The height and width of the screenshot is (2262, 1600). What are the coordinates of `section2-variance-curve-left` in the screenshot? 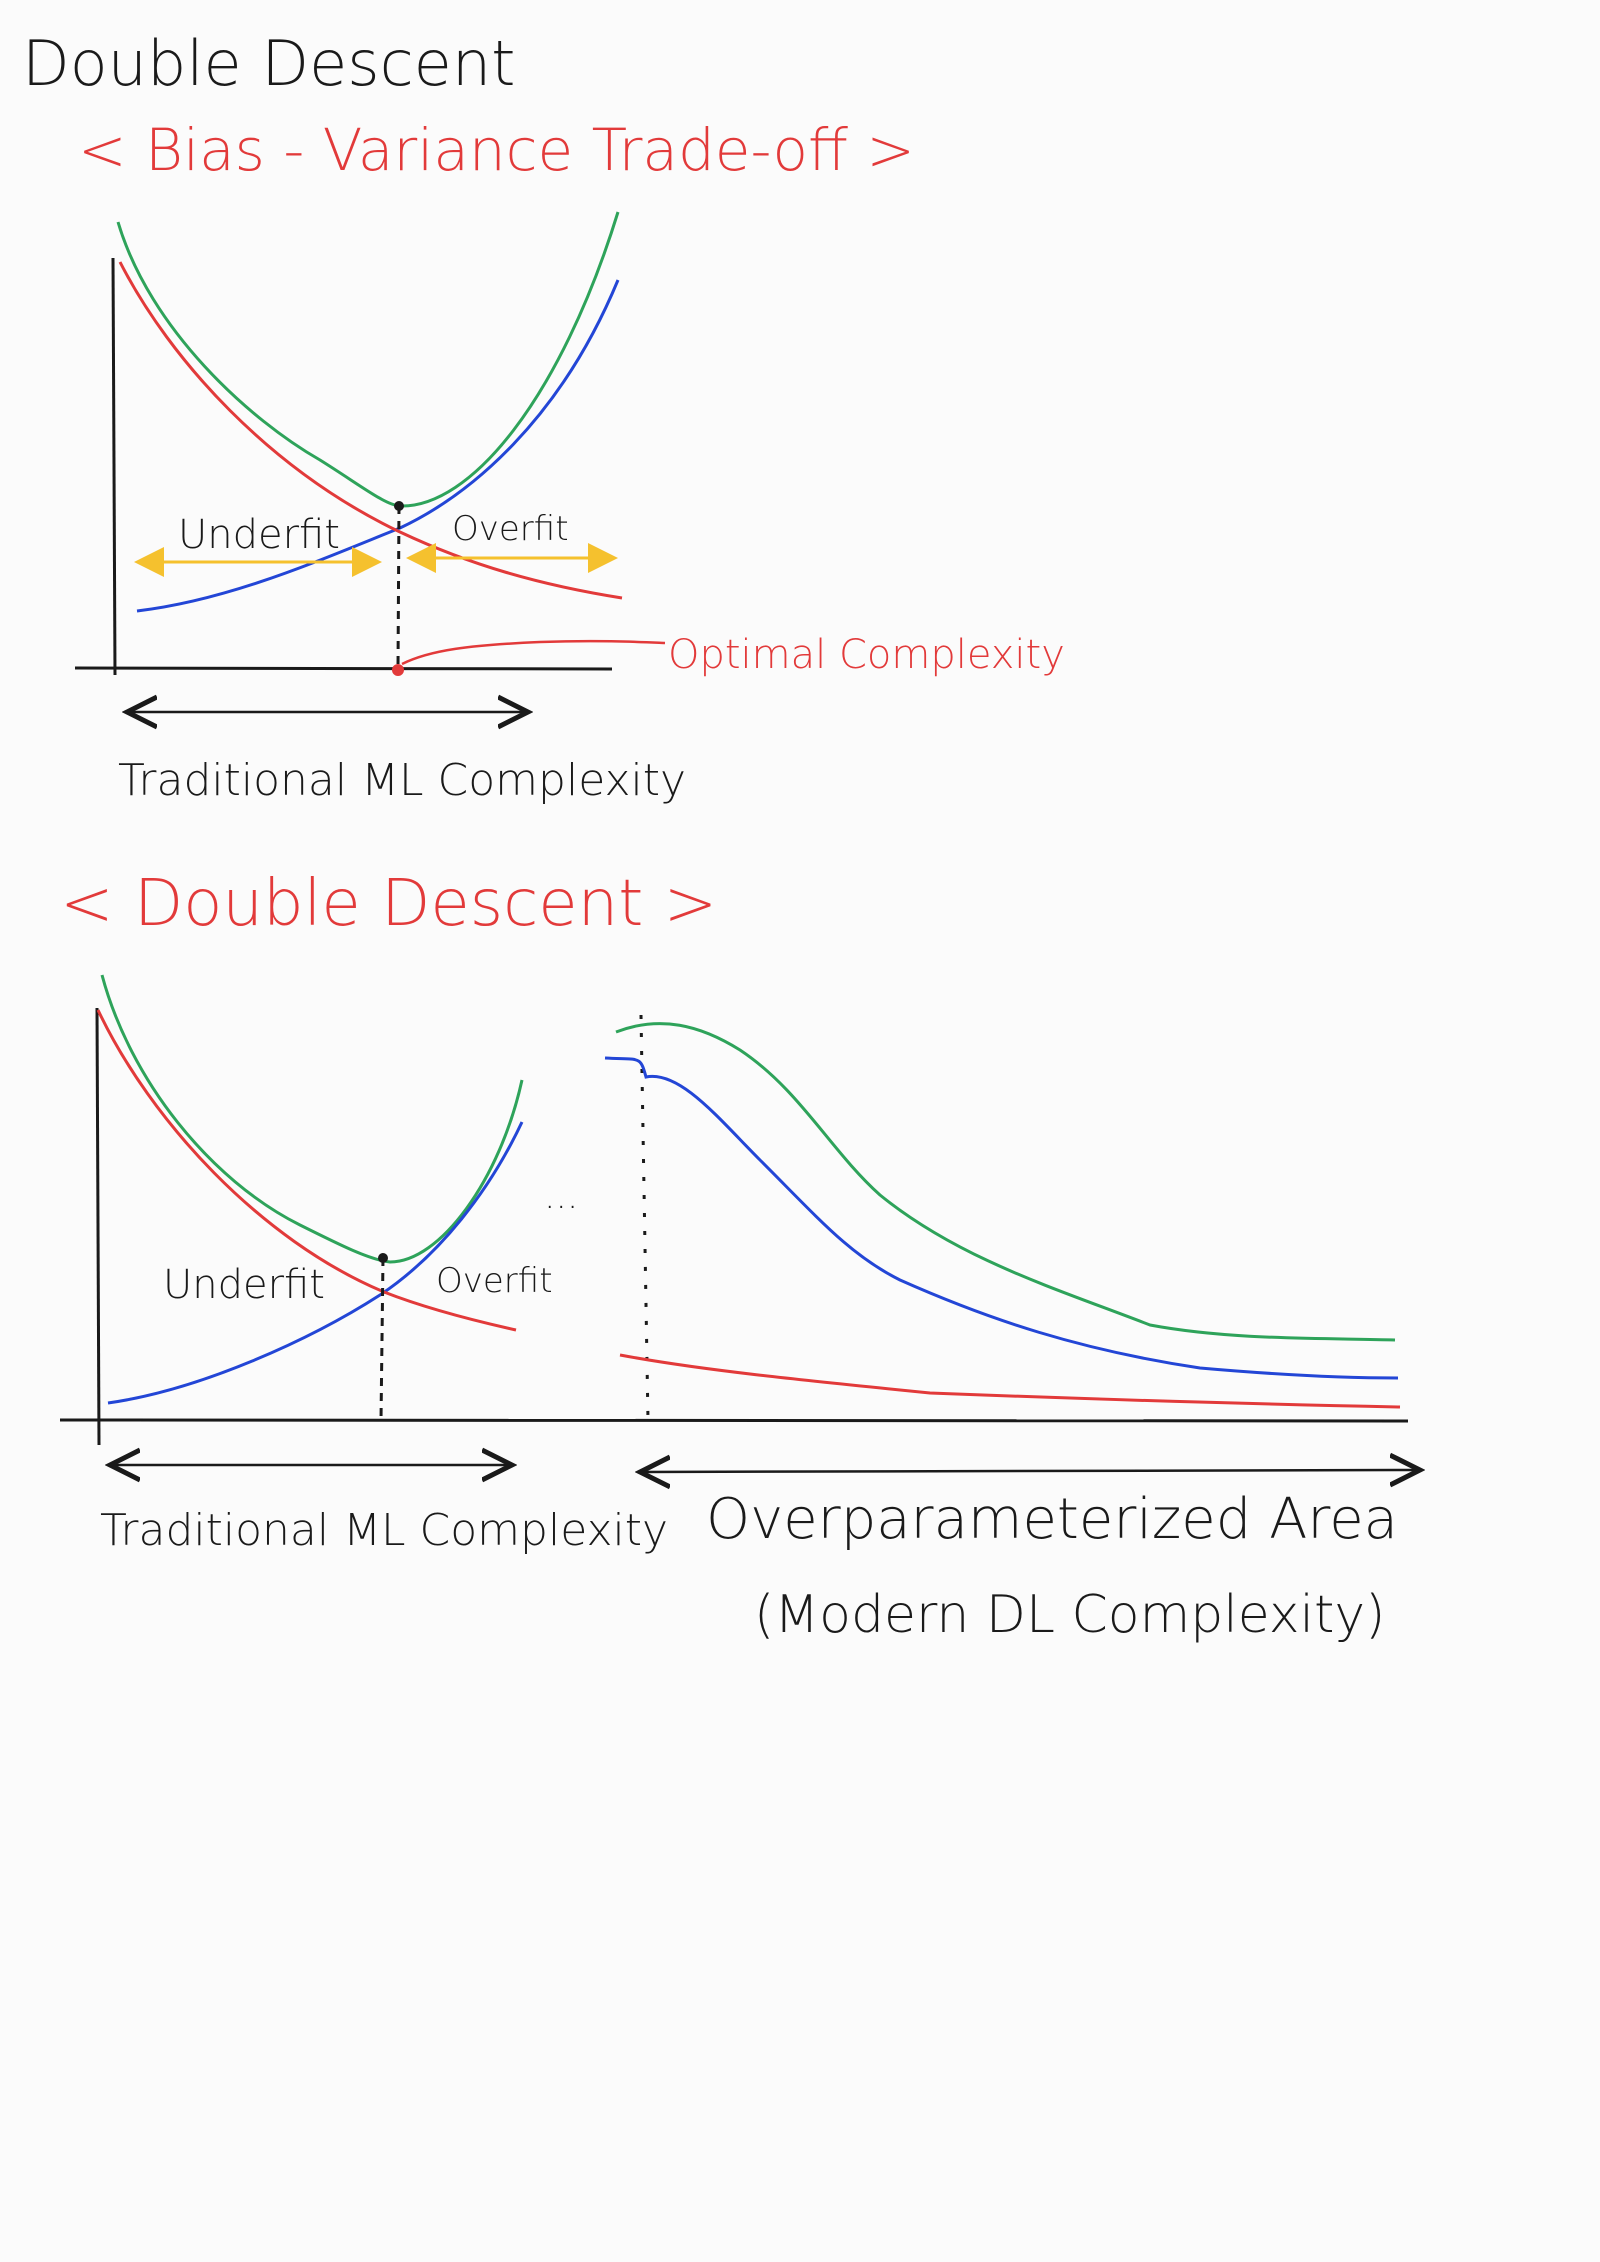 It's located at (315, 1263).